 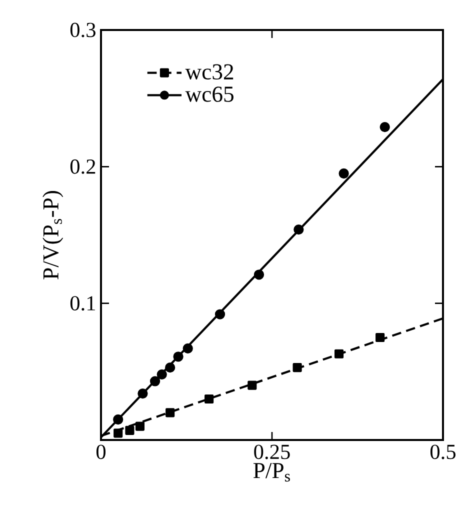 What do you see at coordinates (53, 235) in the screenshot?
I see `y-axis-title: P/V(P$_{s}$-P)` at bounding box center [53, 235].